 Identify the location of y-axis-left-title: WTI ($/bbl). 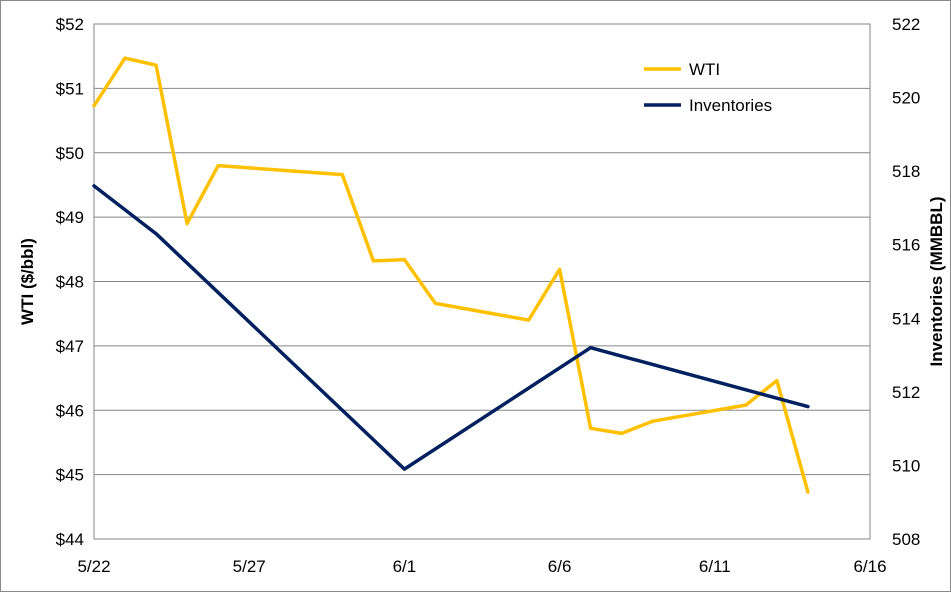
(27, 281).